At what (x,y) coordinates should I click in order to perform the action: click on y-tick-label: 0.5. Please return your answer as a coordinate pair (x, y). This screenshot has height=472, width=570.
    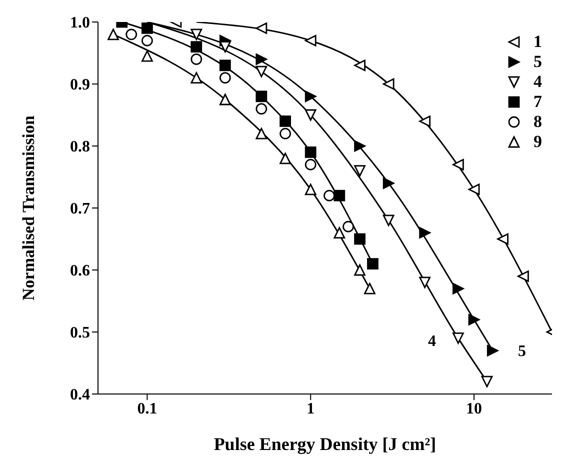
    Looking at the image, I should click on (80, 333).